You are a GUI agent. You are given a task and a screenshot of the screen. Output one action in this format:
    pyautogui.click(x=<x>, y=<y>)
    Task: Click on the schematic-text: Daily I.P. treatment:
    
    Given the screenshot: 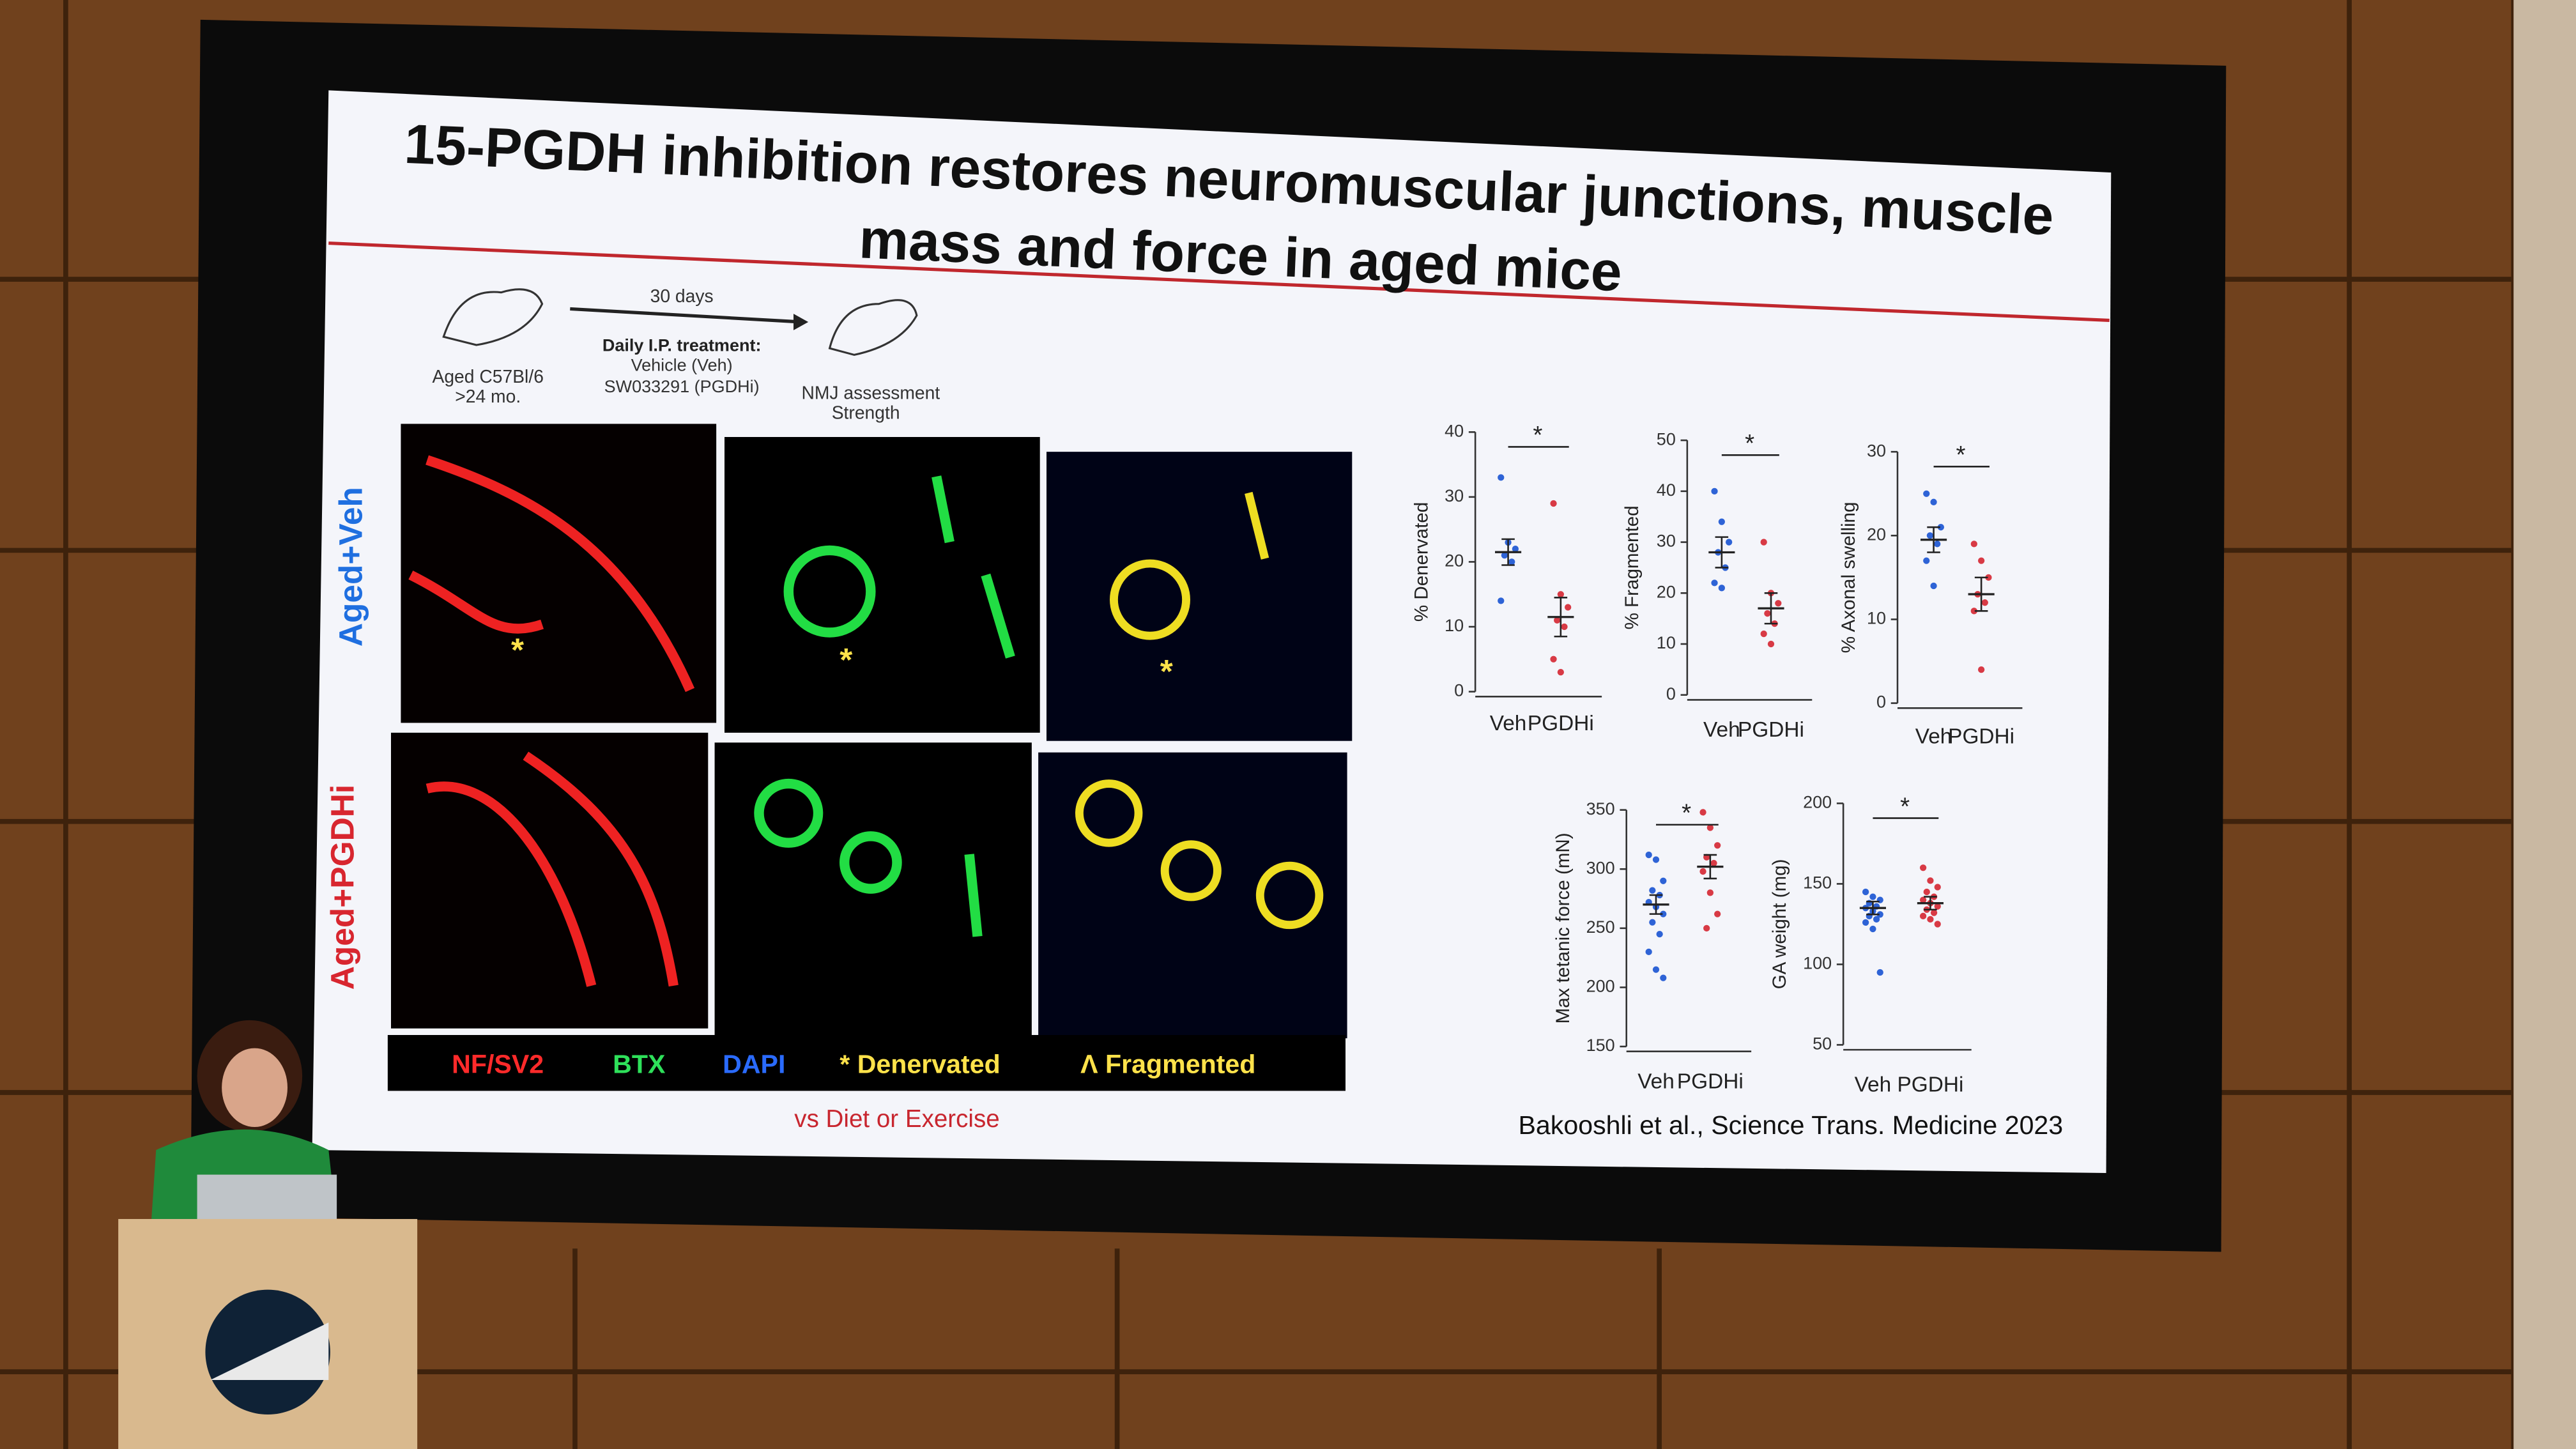 What is the action you would take?
    pyautogui.click(x=682, y=345)
    